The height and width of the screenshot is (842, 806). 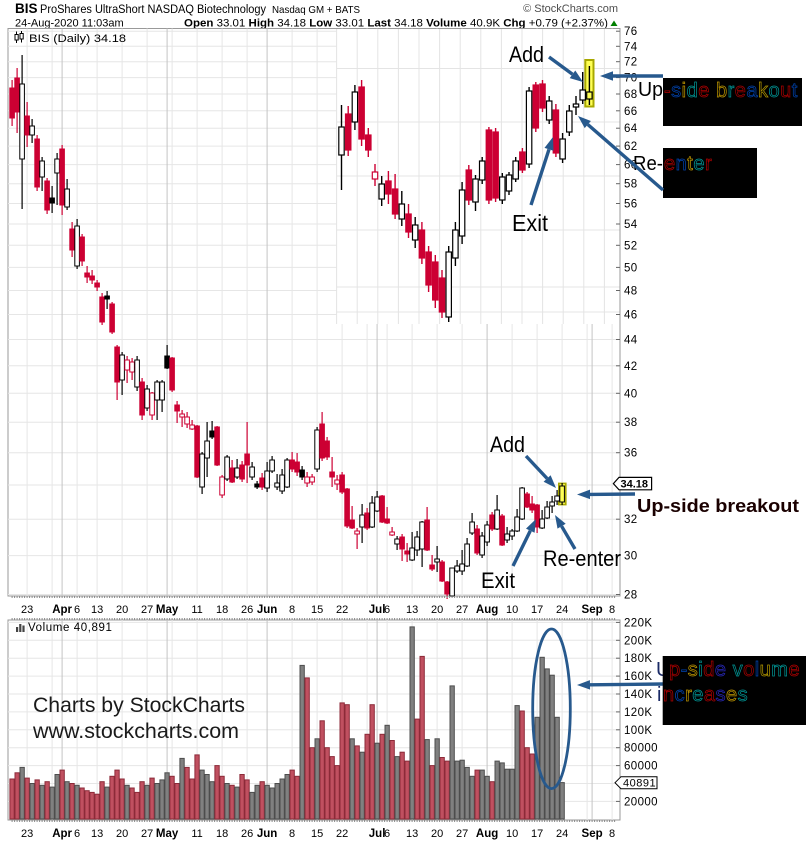 What do you see at coordinates (648, 163) in the screenshot?
I see `svg-text: Re-` at bounding box center [648, 163].